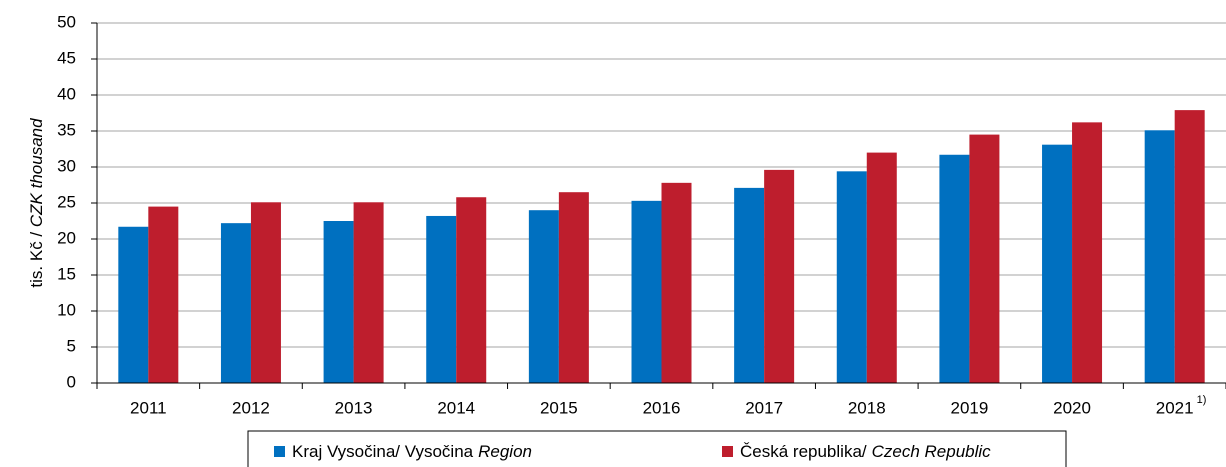 This screenshot has width=1226, height=467. Describe the element at coordinates (803, 451) in the screenshot. I see `legend-name: Česká republika/` at that location.